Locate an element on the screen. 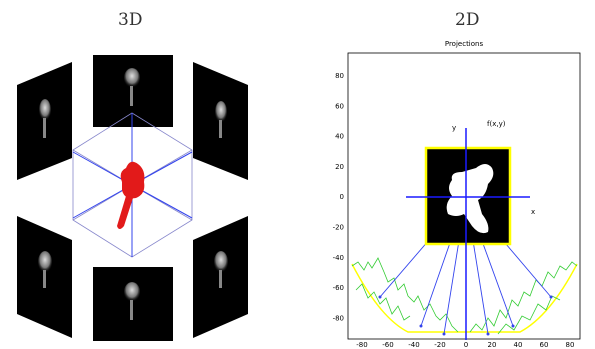  y-tick-label: 40 is located at coordinates (339, 137).